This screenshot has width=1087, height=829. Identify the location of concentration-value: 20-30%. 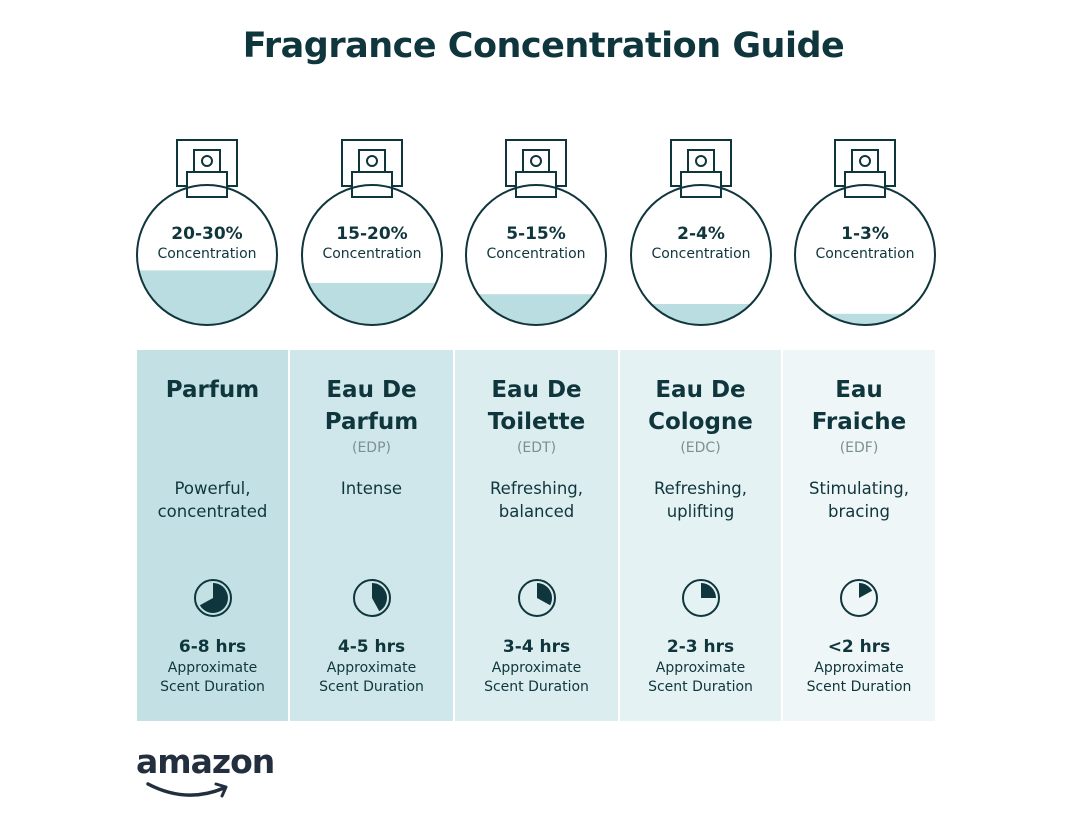
(207, 234).